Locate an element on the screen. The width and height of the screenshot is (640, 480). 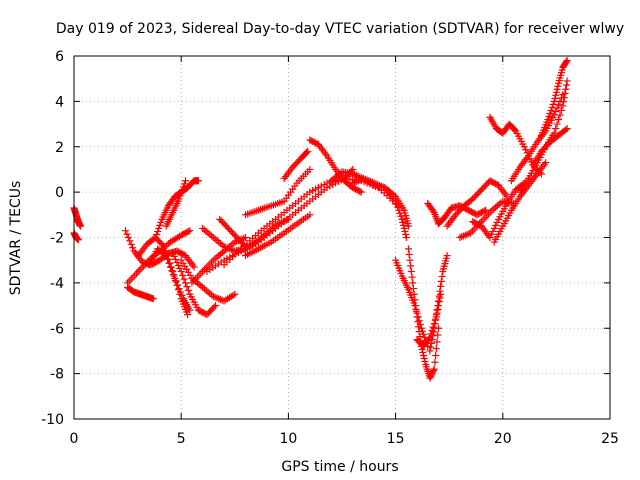
y-axis-label: SDTVAR / TECUs is located at coordinates (16, 238).